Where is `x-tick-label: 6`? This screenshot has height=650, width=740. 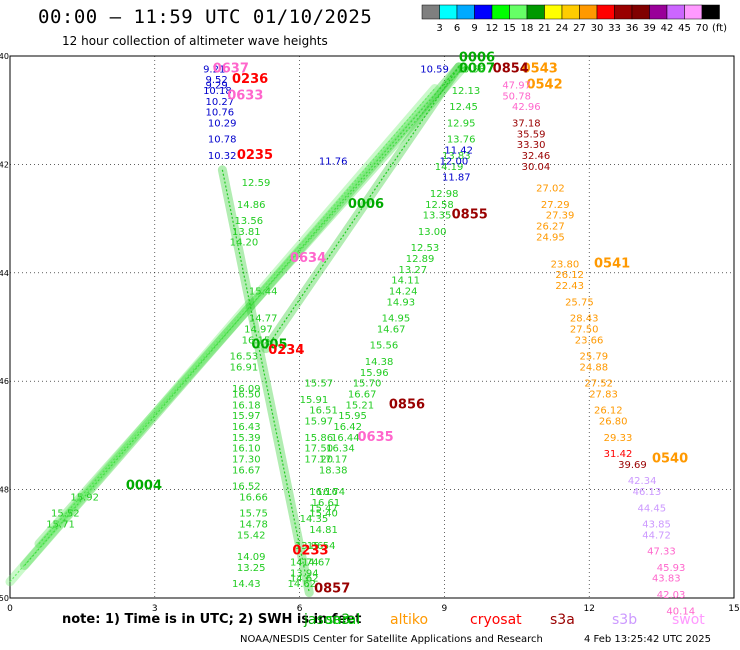
x-tick-label: 6 is located at coordinates (300, 609).